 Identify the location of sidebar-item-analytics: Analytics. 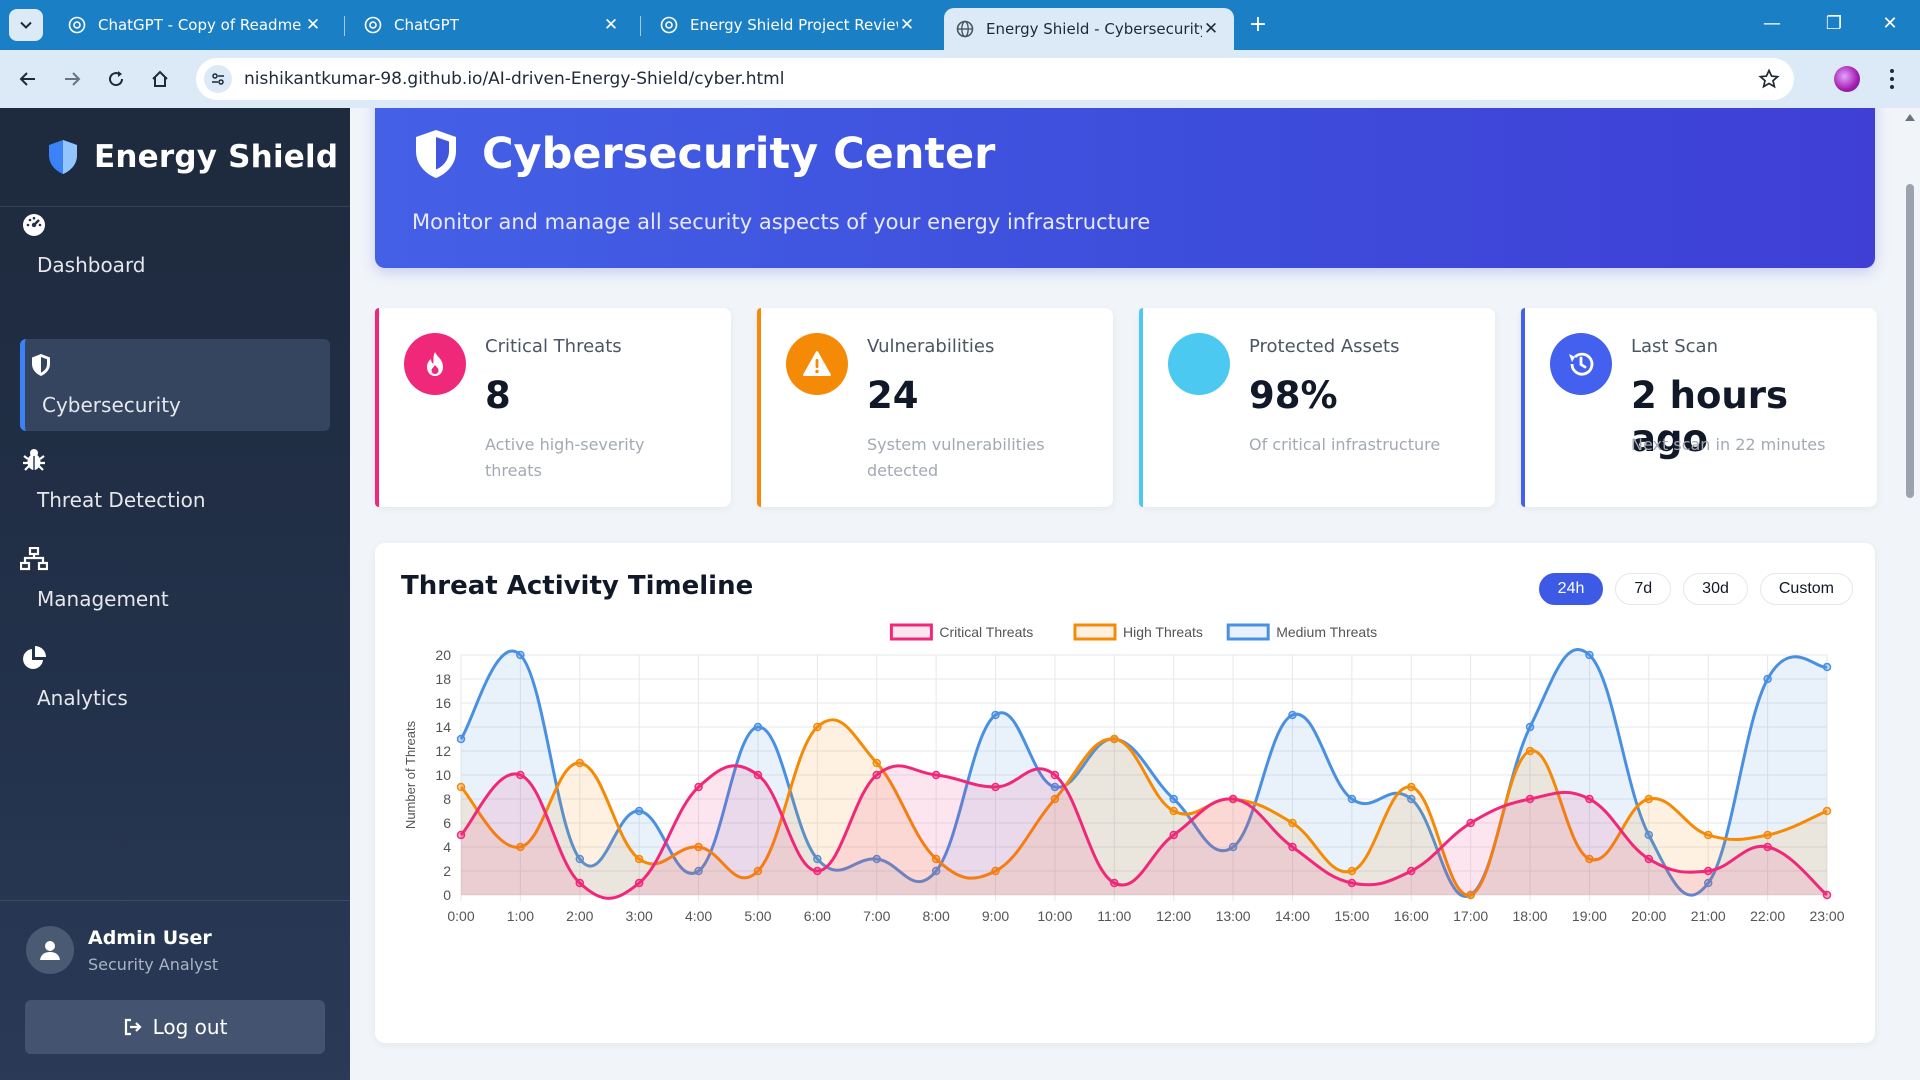
(175, 678).